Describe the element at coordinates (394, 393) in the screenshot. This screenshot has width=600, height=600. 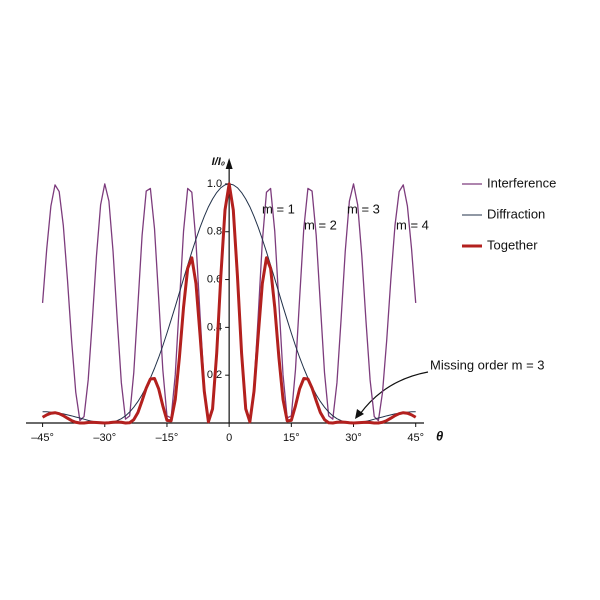
I see `annotation-arrow` at that location.